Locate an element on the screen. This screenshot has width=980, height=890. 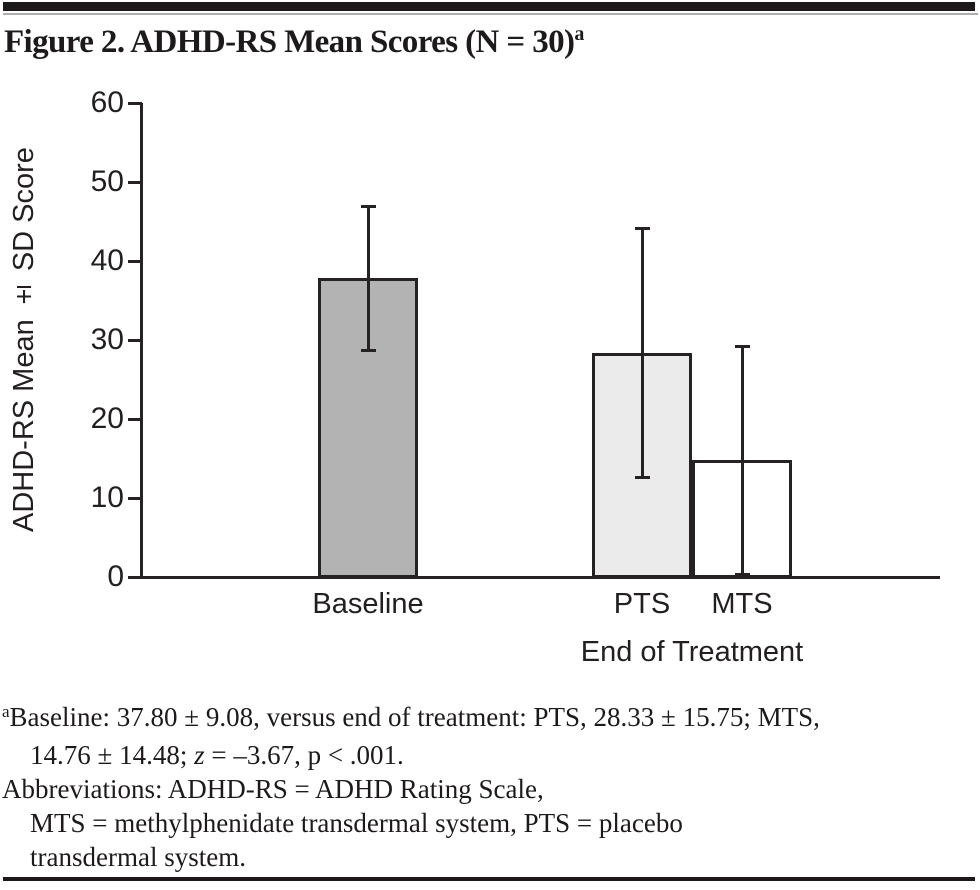
footnote-superscript: a is located at coordinates (6, 711).